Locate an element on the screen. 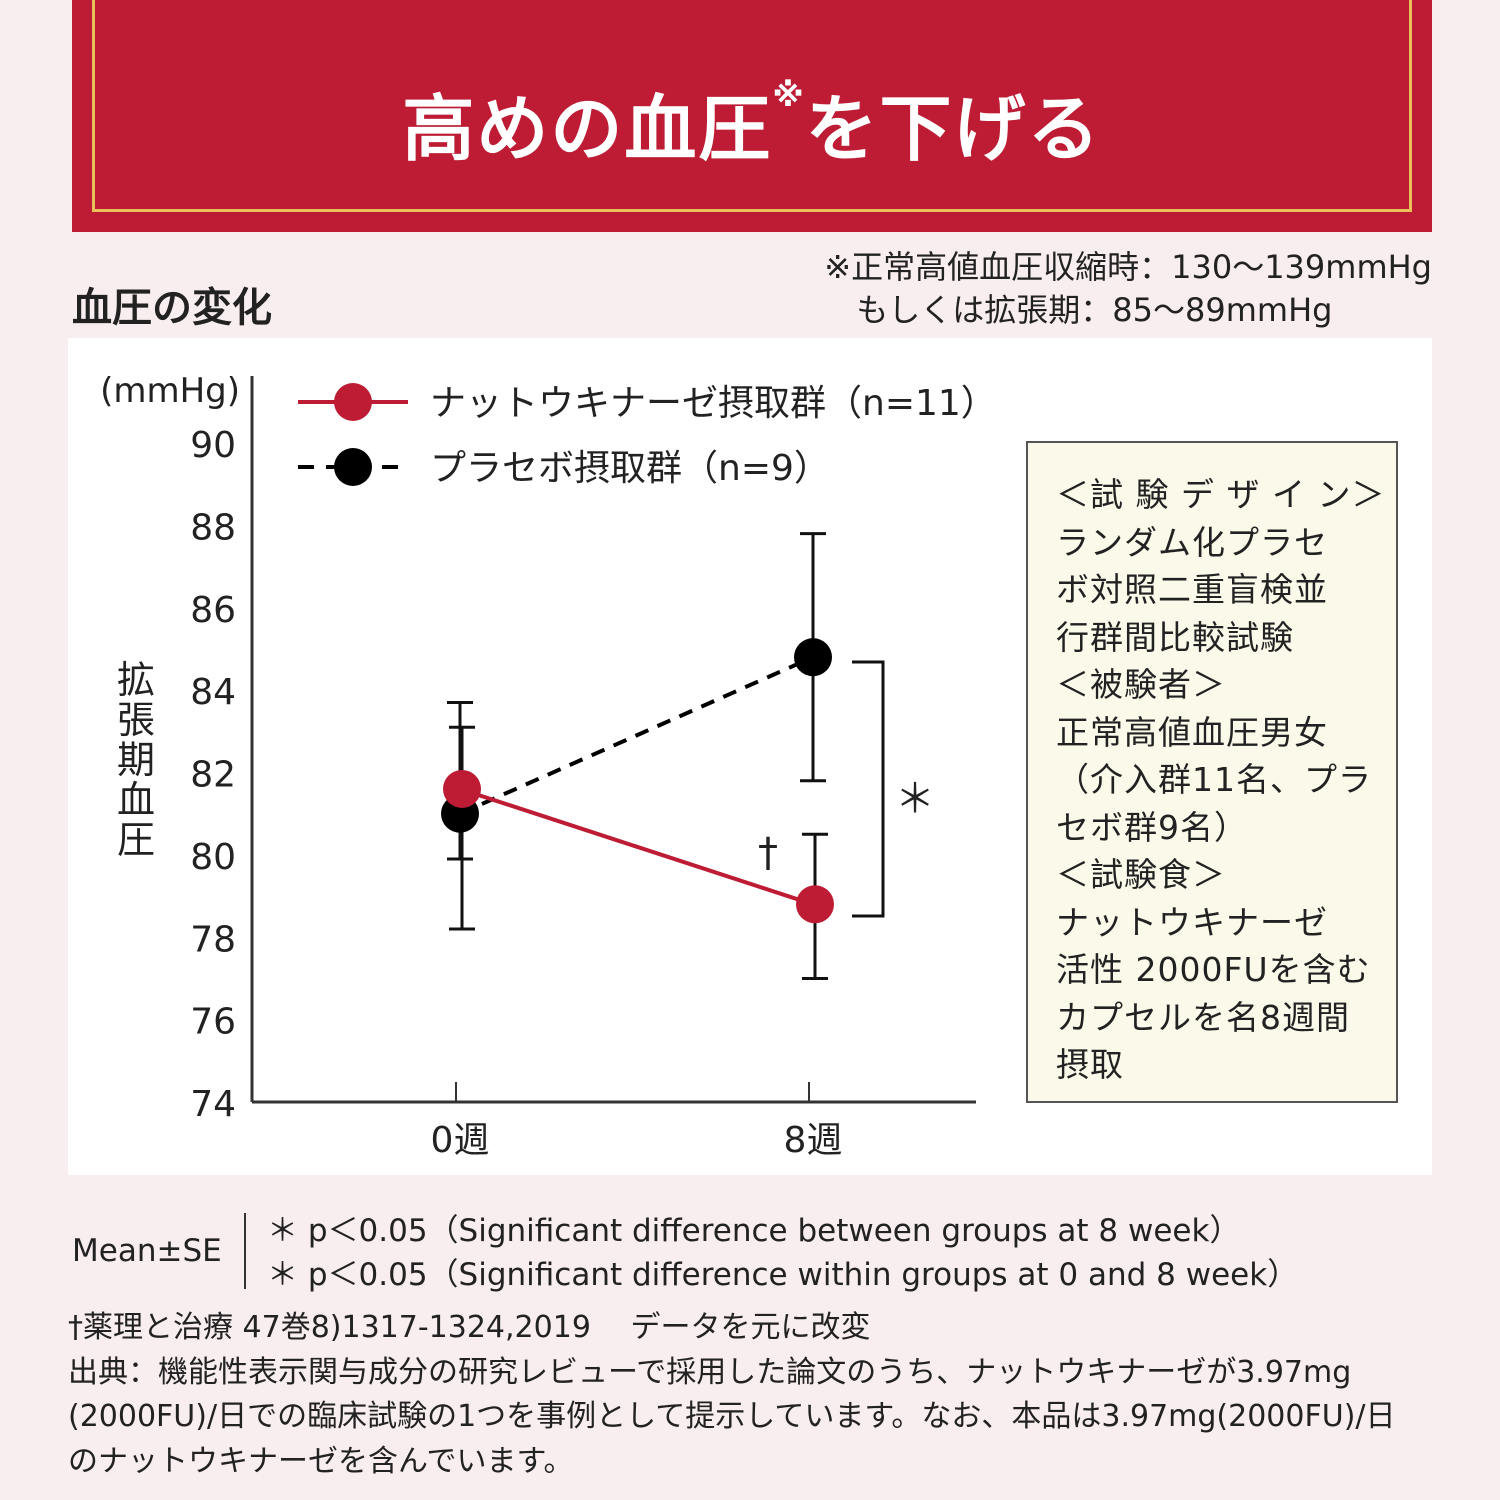 The height and width of the screenshot is (1500, 1500). design-line: ＜被験者＞ is located at coordinates (1141, 684).